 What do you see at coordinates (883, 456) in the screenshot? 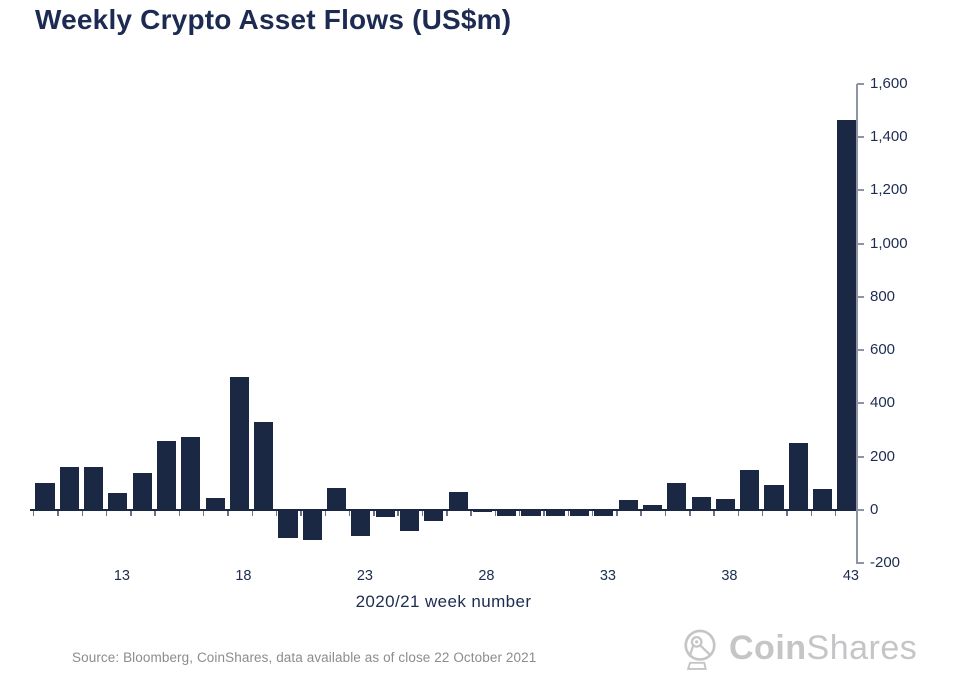
I see `y-tick-label-200: 200` at bounding box center [883, 456].